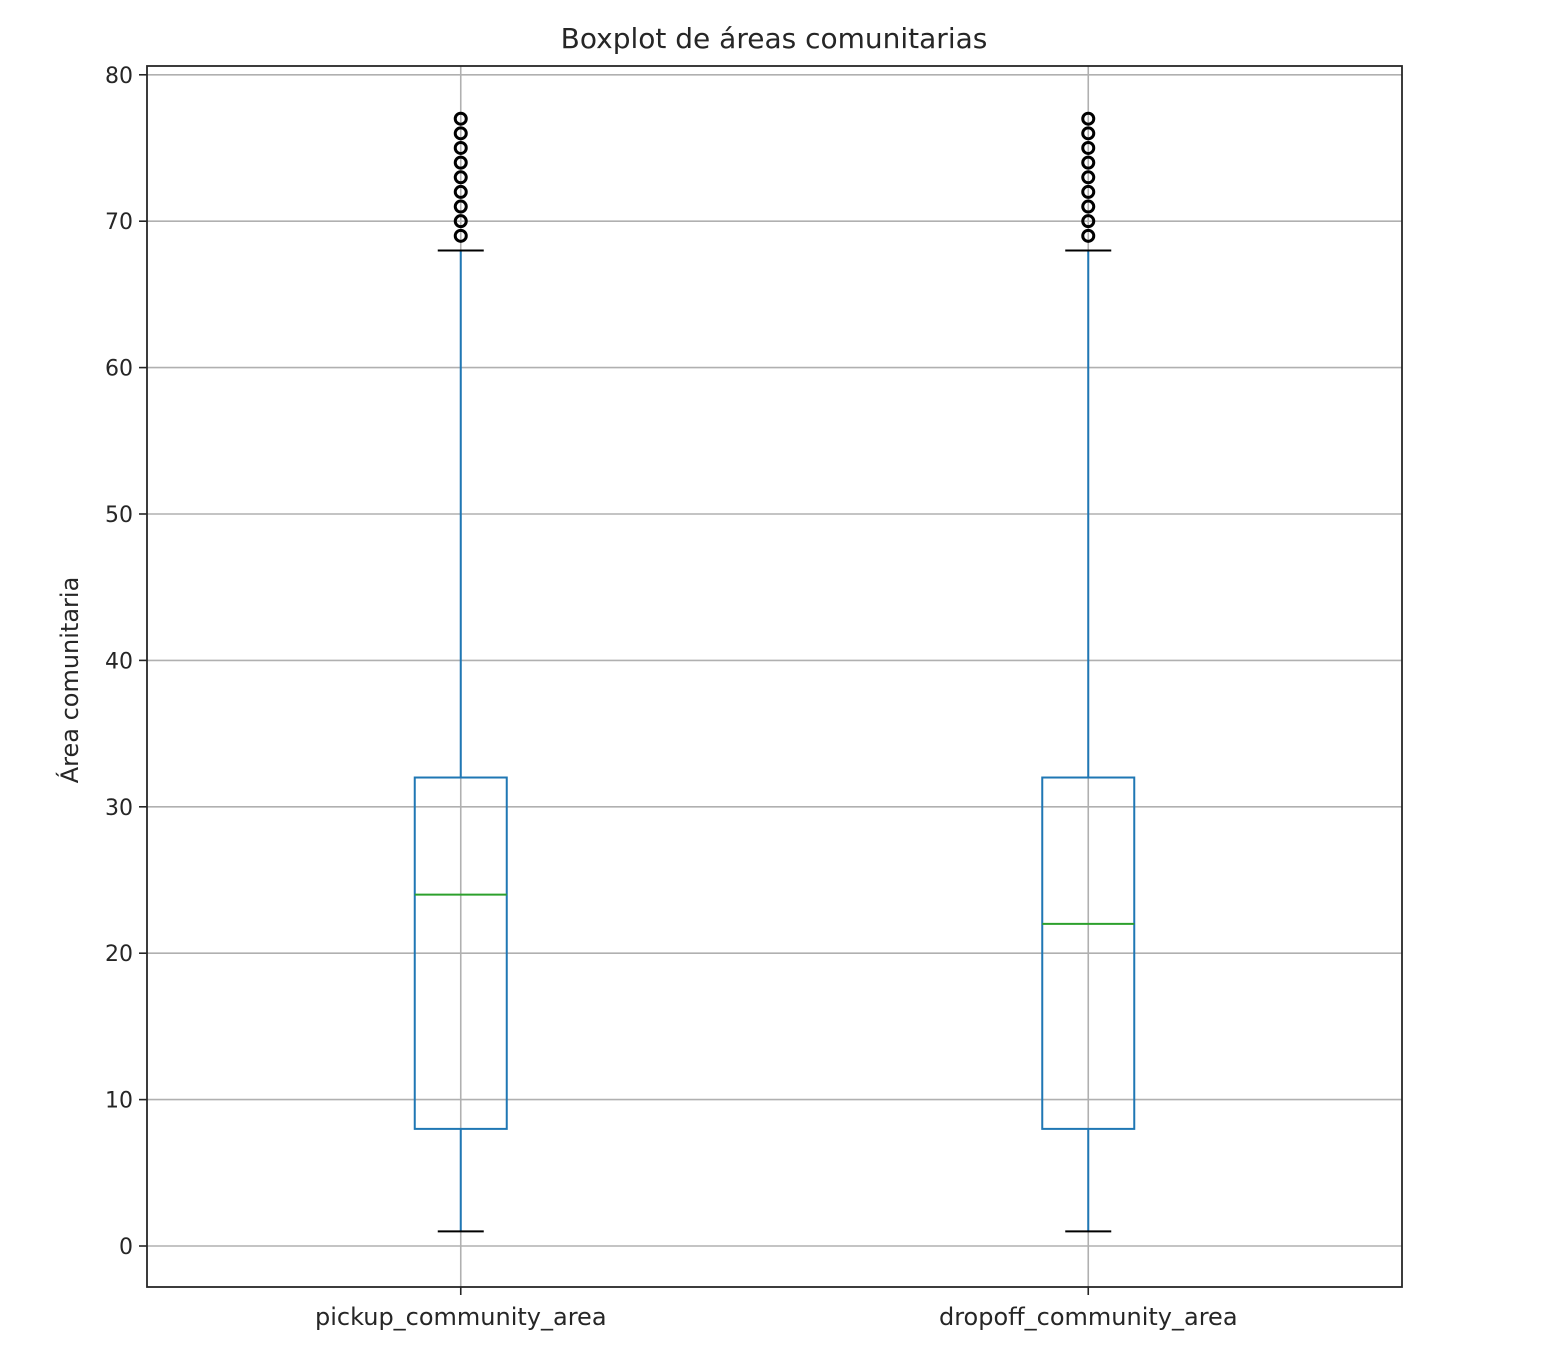 The height and width of the screenshot is (1367, 1557). I want to click on y-tick-label: 70, so click(119, 222).